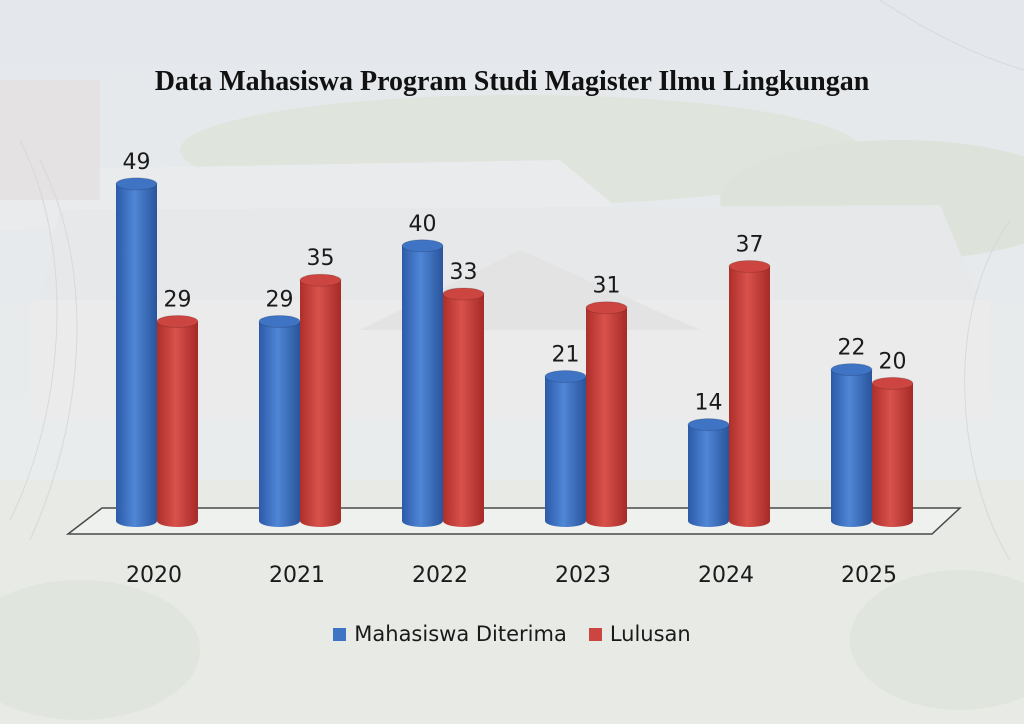 This screenshot has height=724, width=1024. What do you see at coordinates (650, 634) in the screenshot?
I see `legend-label-lulusan: Lulusan` at bounding box center [650, 634].